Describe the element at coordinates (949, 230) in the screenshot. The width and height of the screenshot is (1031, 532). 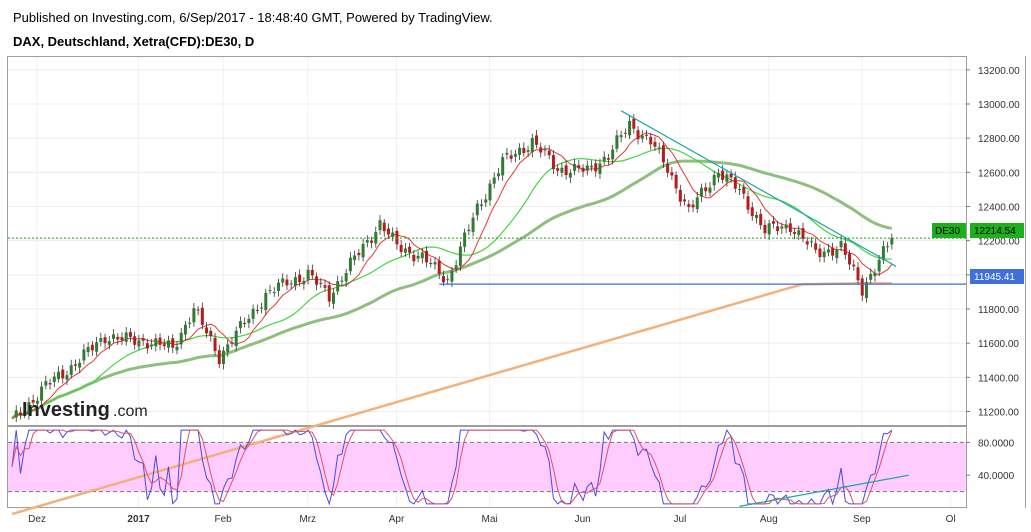
I see `current-price-tag-box` at that location.